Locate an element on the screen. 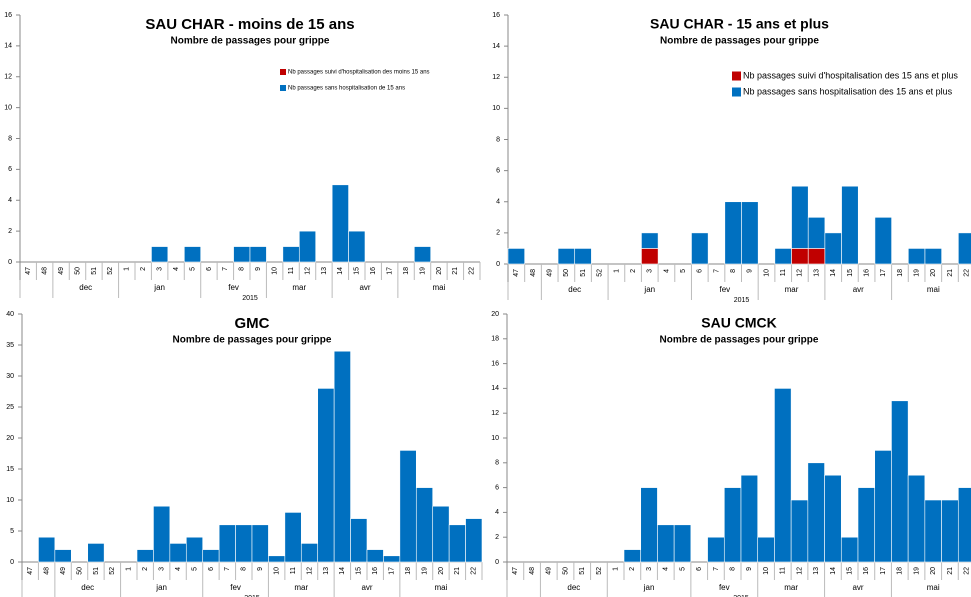 The height and width of the screenshot is (597, 971). chart-title: SAU CMCK is located at coordinates (738, 323).